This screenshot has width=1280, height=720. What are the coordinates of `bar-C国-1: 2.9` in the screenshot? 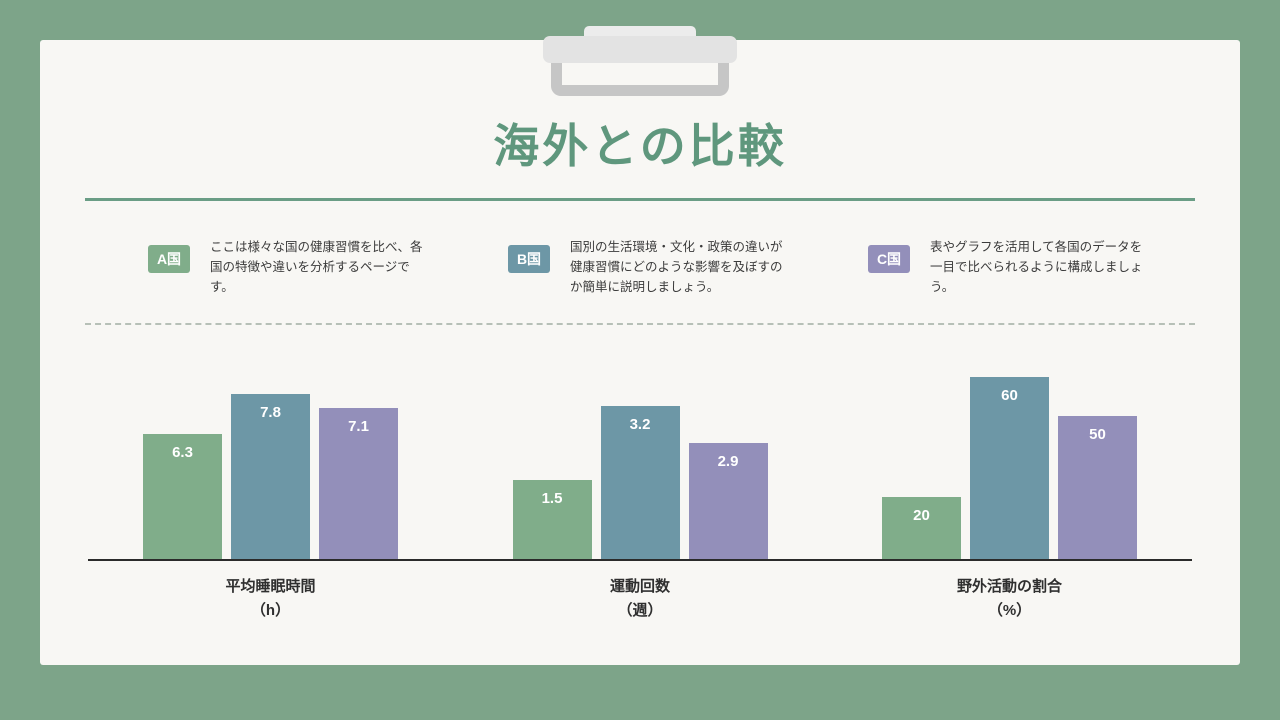 It's located at (728, 501).